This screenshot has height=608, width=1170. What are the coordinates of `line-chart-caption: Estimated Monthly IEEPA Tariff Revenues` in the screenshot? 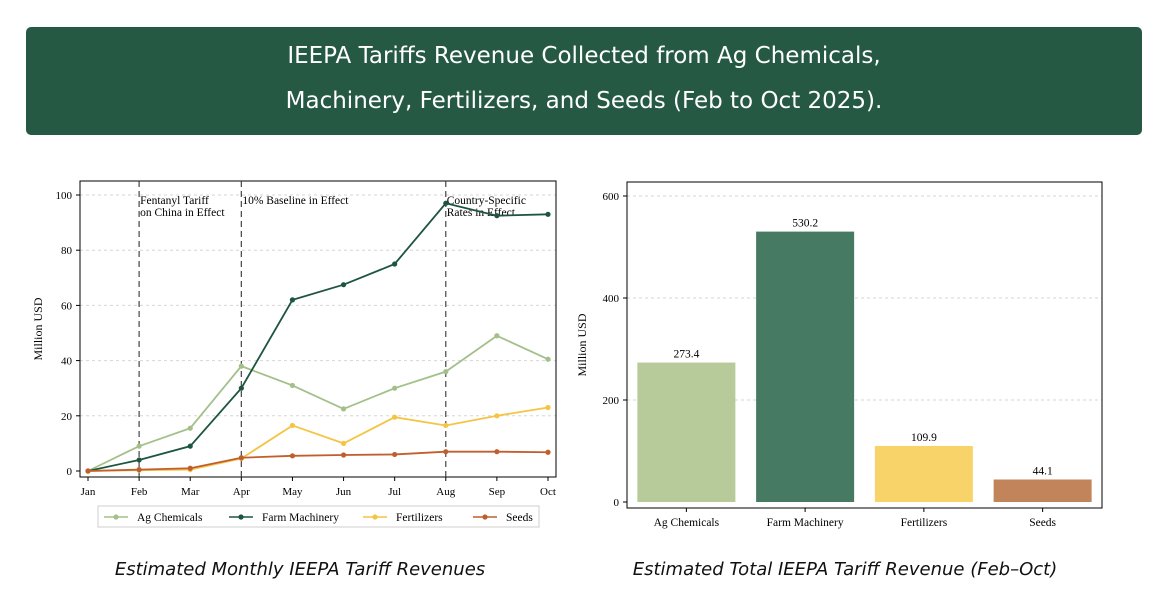 It's located at (300, 569).